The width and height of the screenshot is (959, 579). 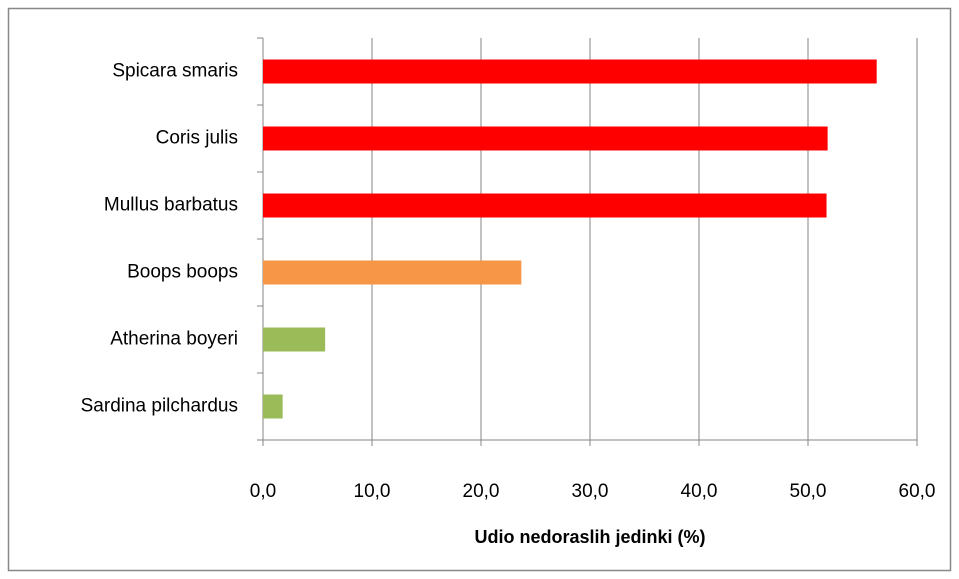 I want to click on x-tick-label: 60,0, so click(x=917, y=491).